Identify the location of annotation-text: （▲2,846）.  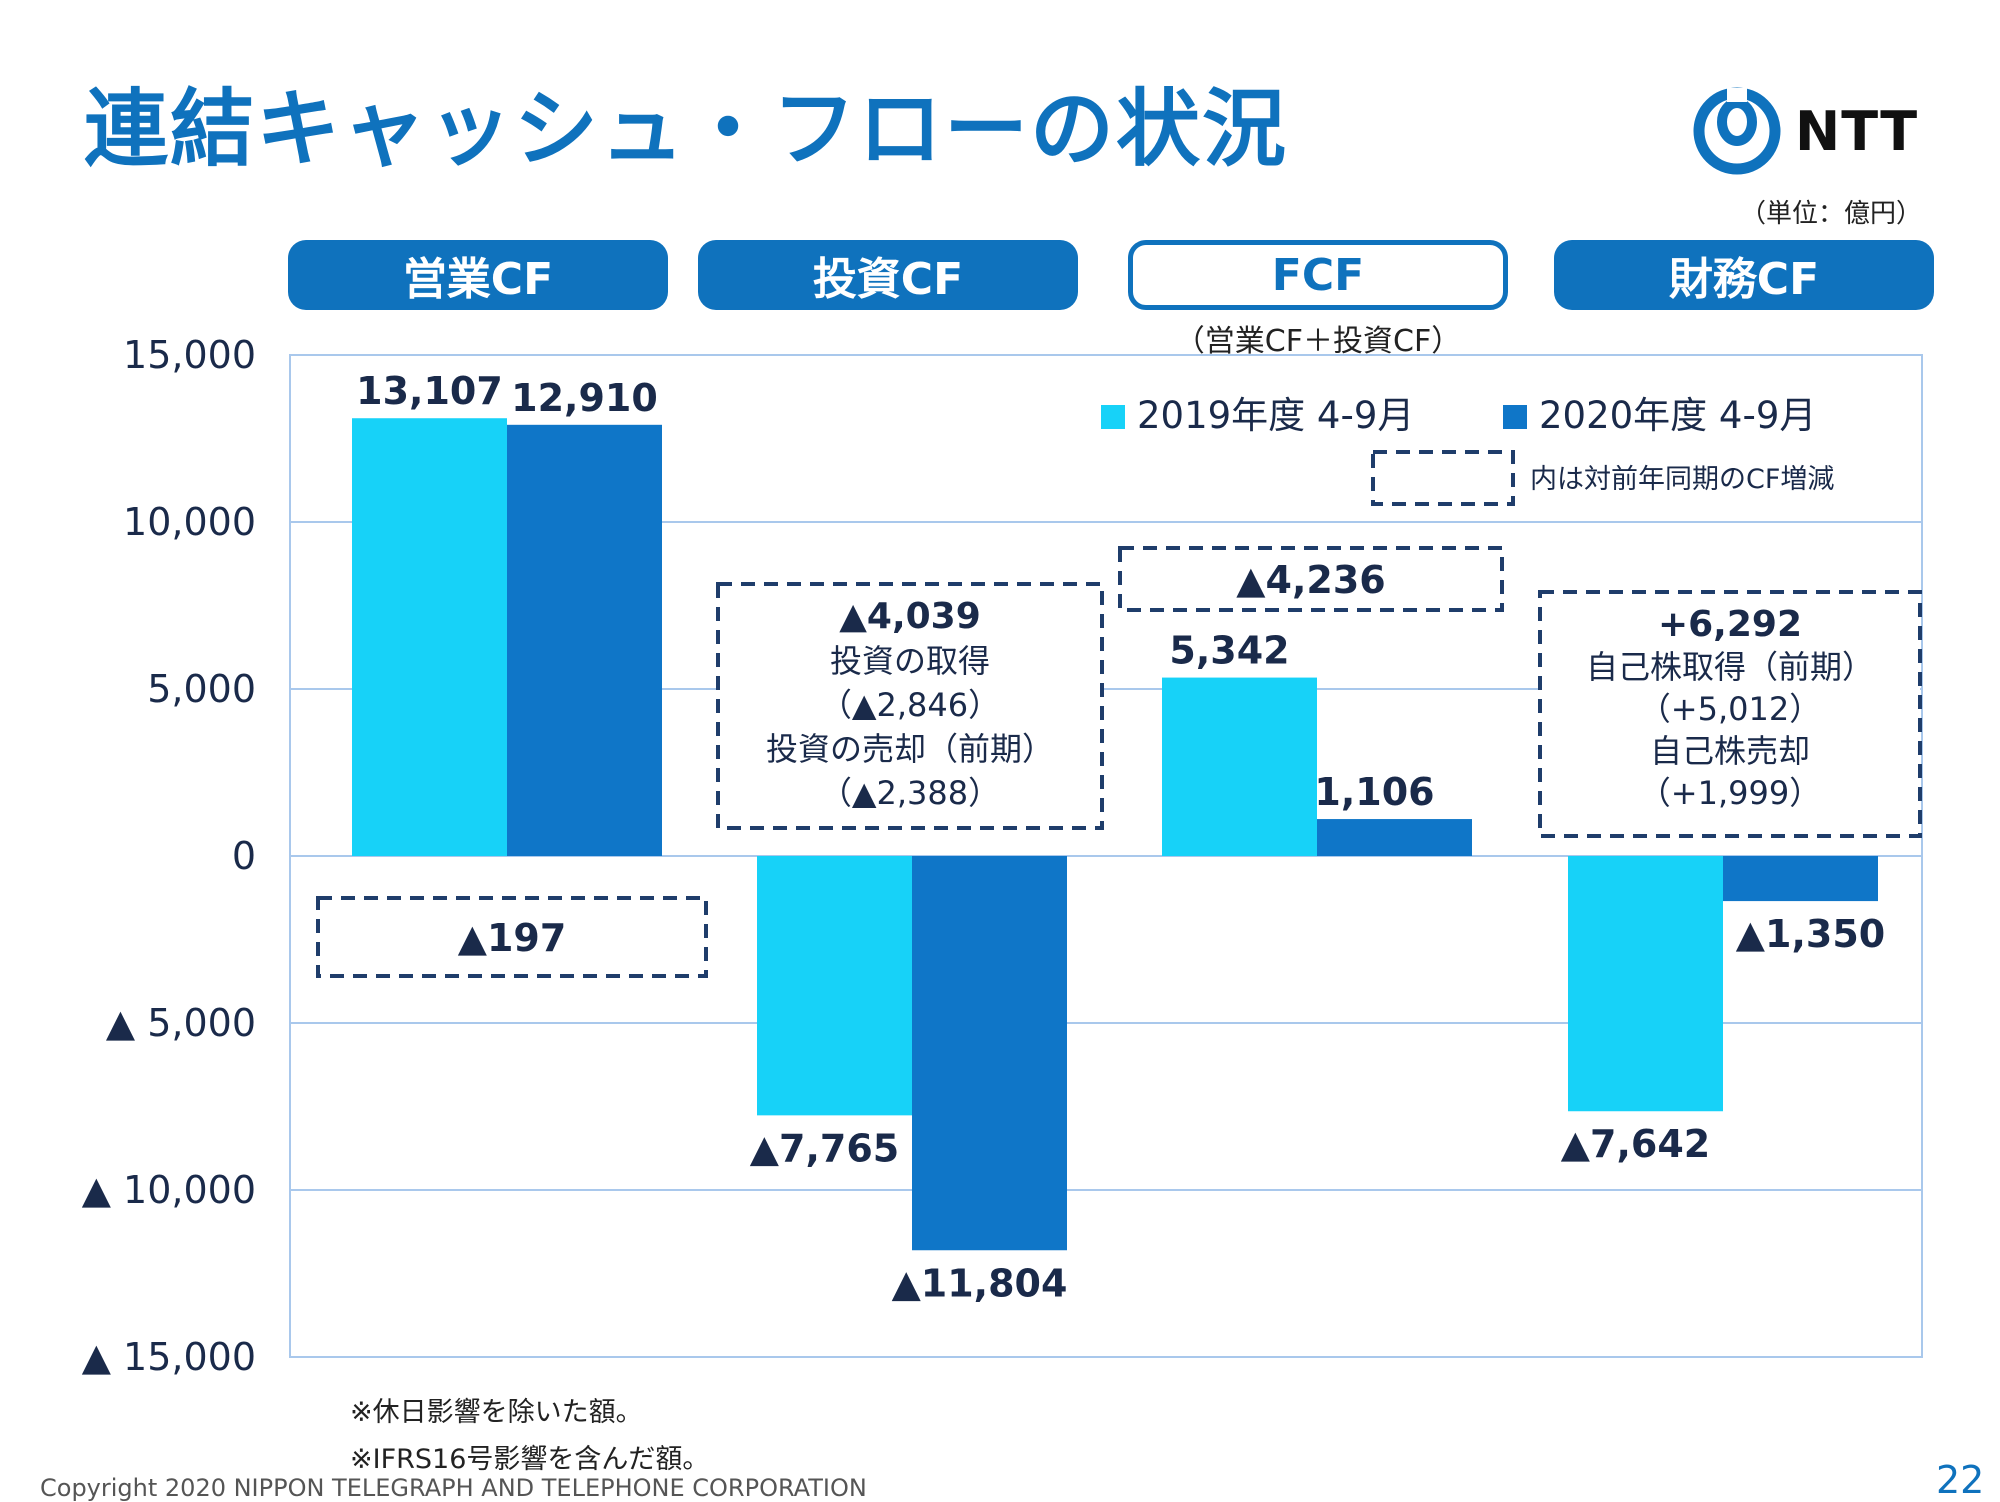
(910, 705).